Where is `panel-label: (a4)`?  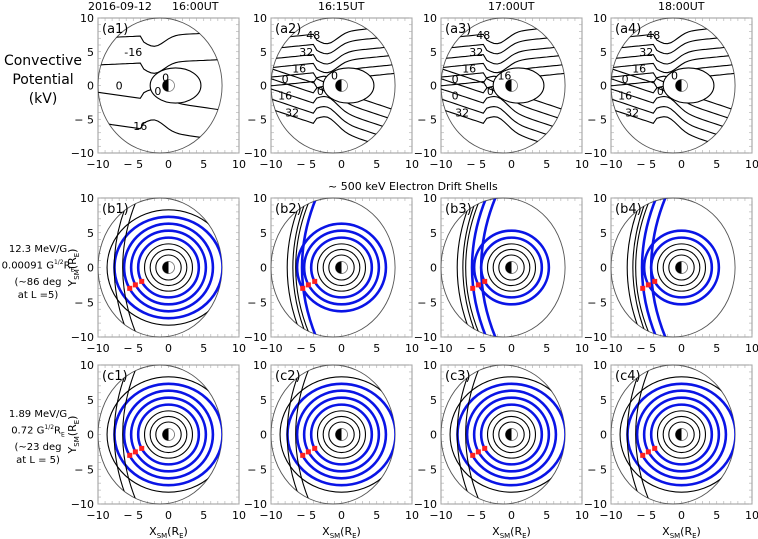 panel-label: (a4) is located at coordinates (628, 29).